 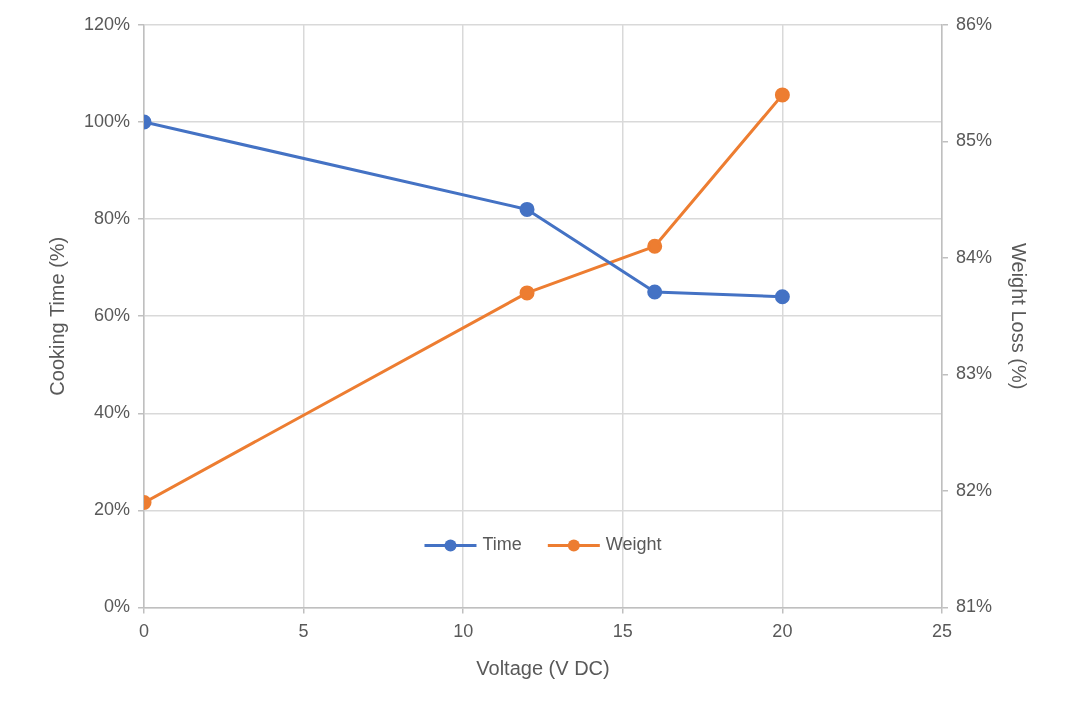 What do you see at coordinates (112, 218) in the screenshot?
I see `y-tick-label: 80%` at bounding box center [112, 218].